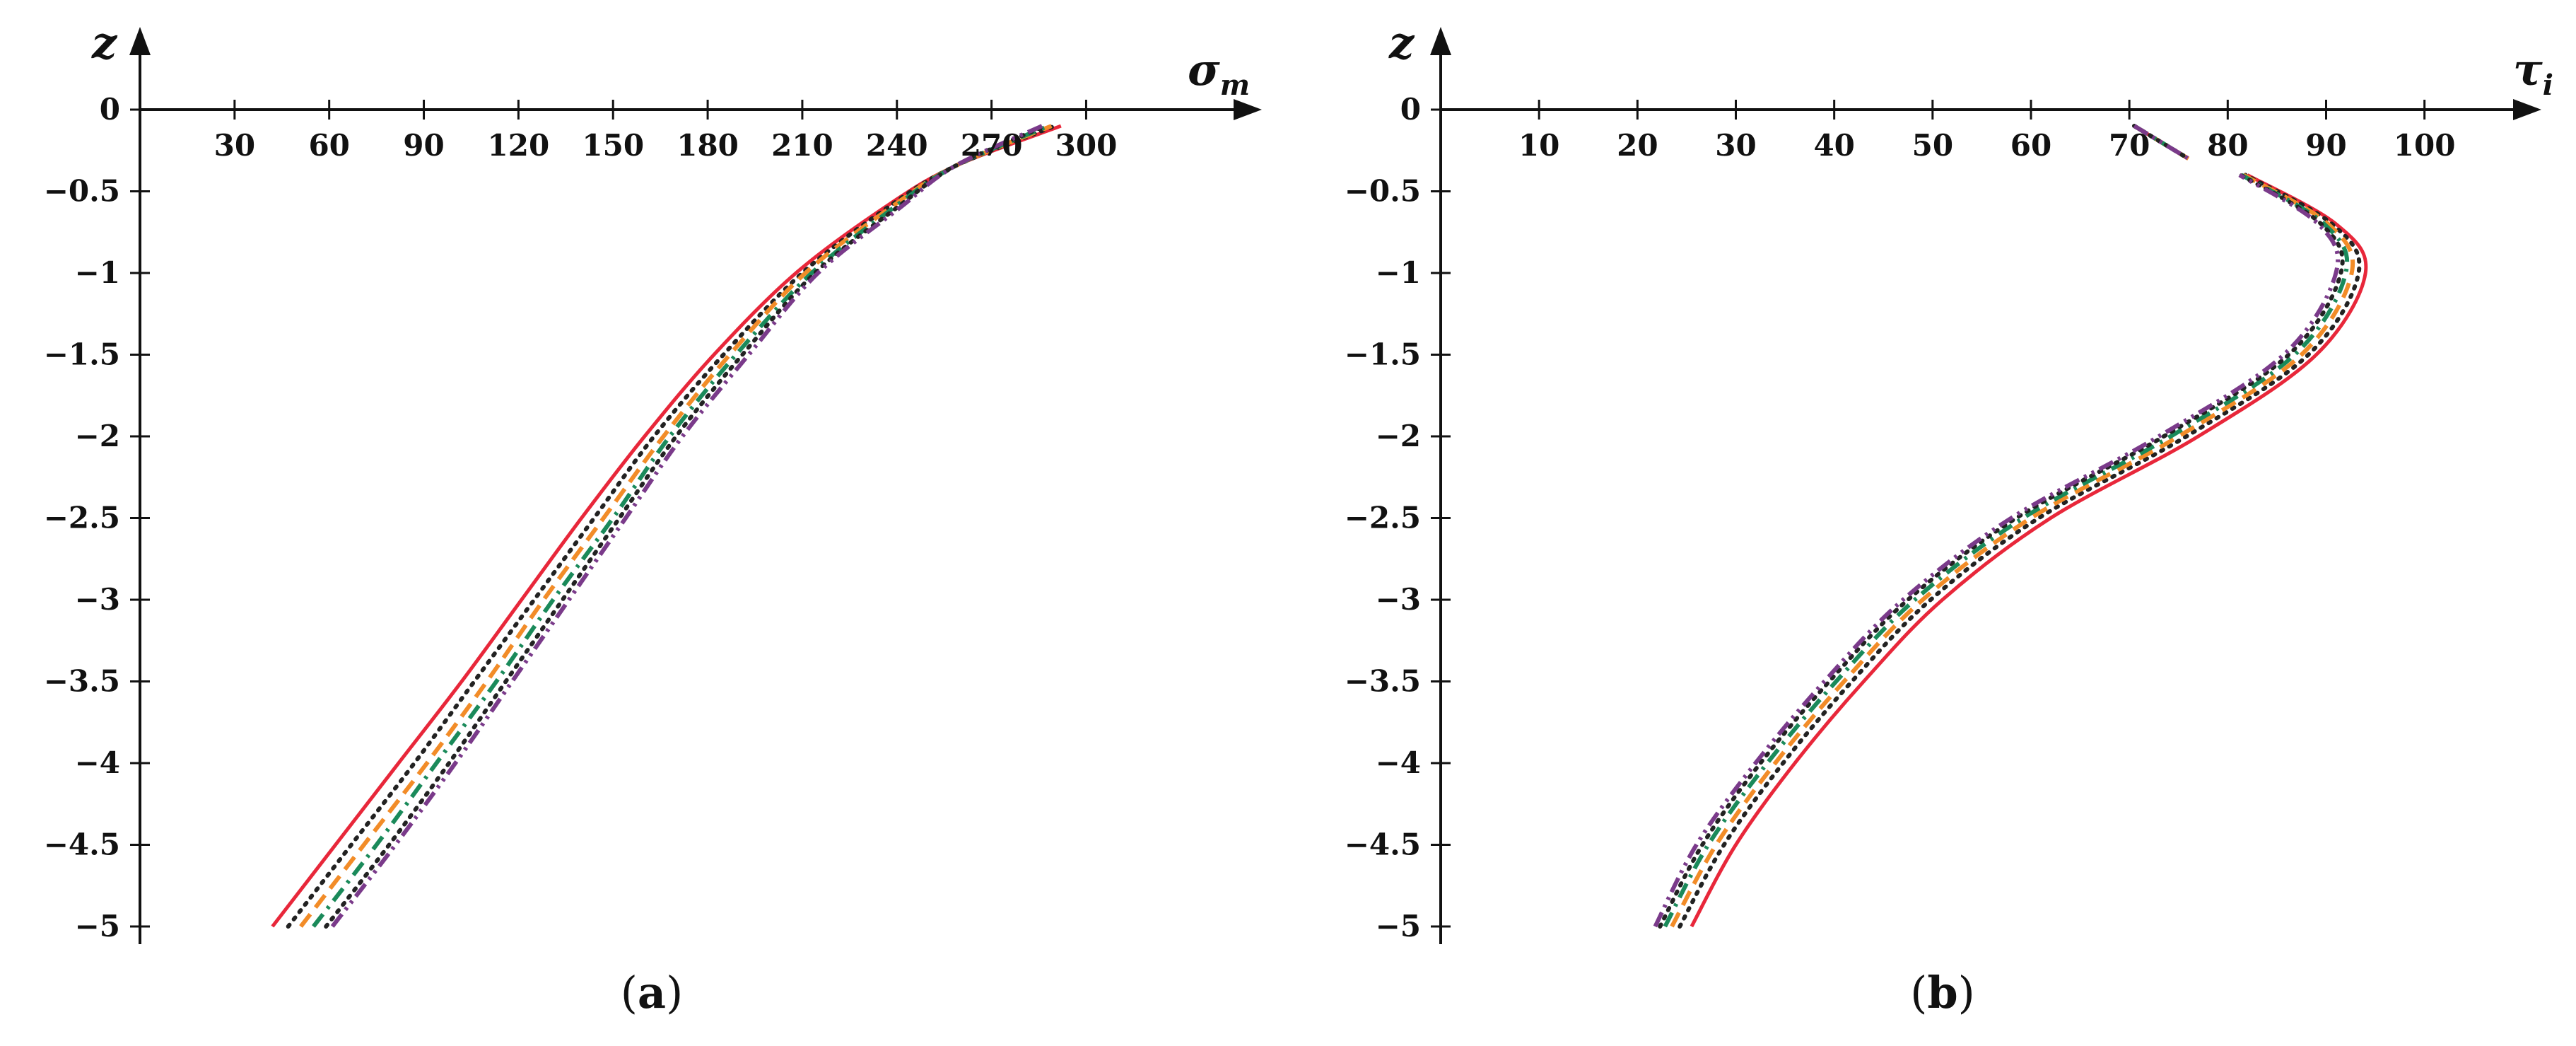  I want to click on panel-b-y-axis-arrow, so click(1441, 41).